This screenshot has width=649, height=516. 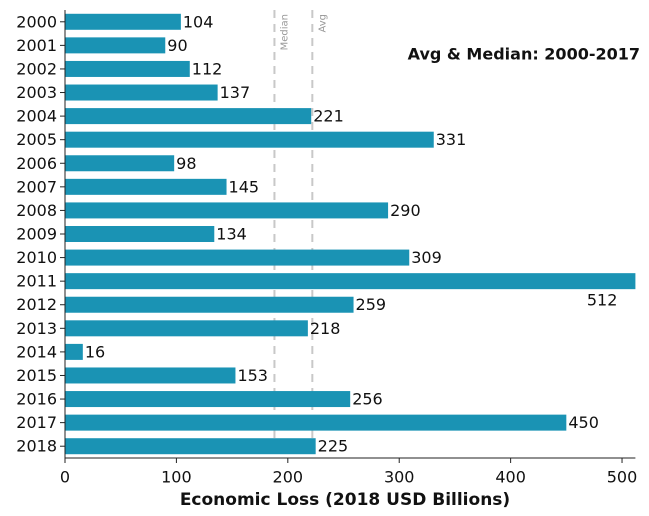 What do you see at coordinates (36, 281) in the screenshot?
I see `y-tick-label: 2011` at bounding box center [36, 281].